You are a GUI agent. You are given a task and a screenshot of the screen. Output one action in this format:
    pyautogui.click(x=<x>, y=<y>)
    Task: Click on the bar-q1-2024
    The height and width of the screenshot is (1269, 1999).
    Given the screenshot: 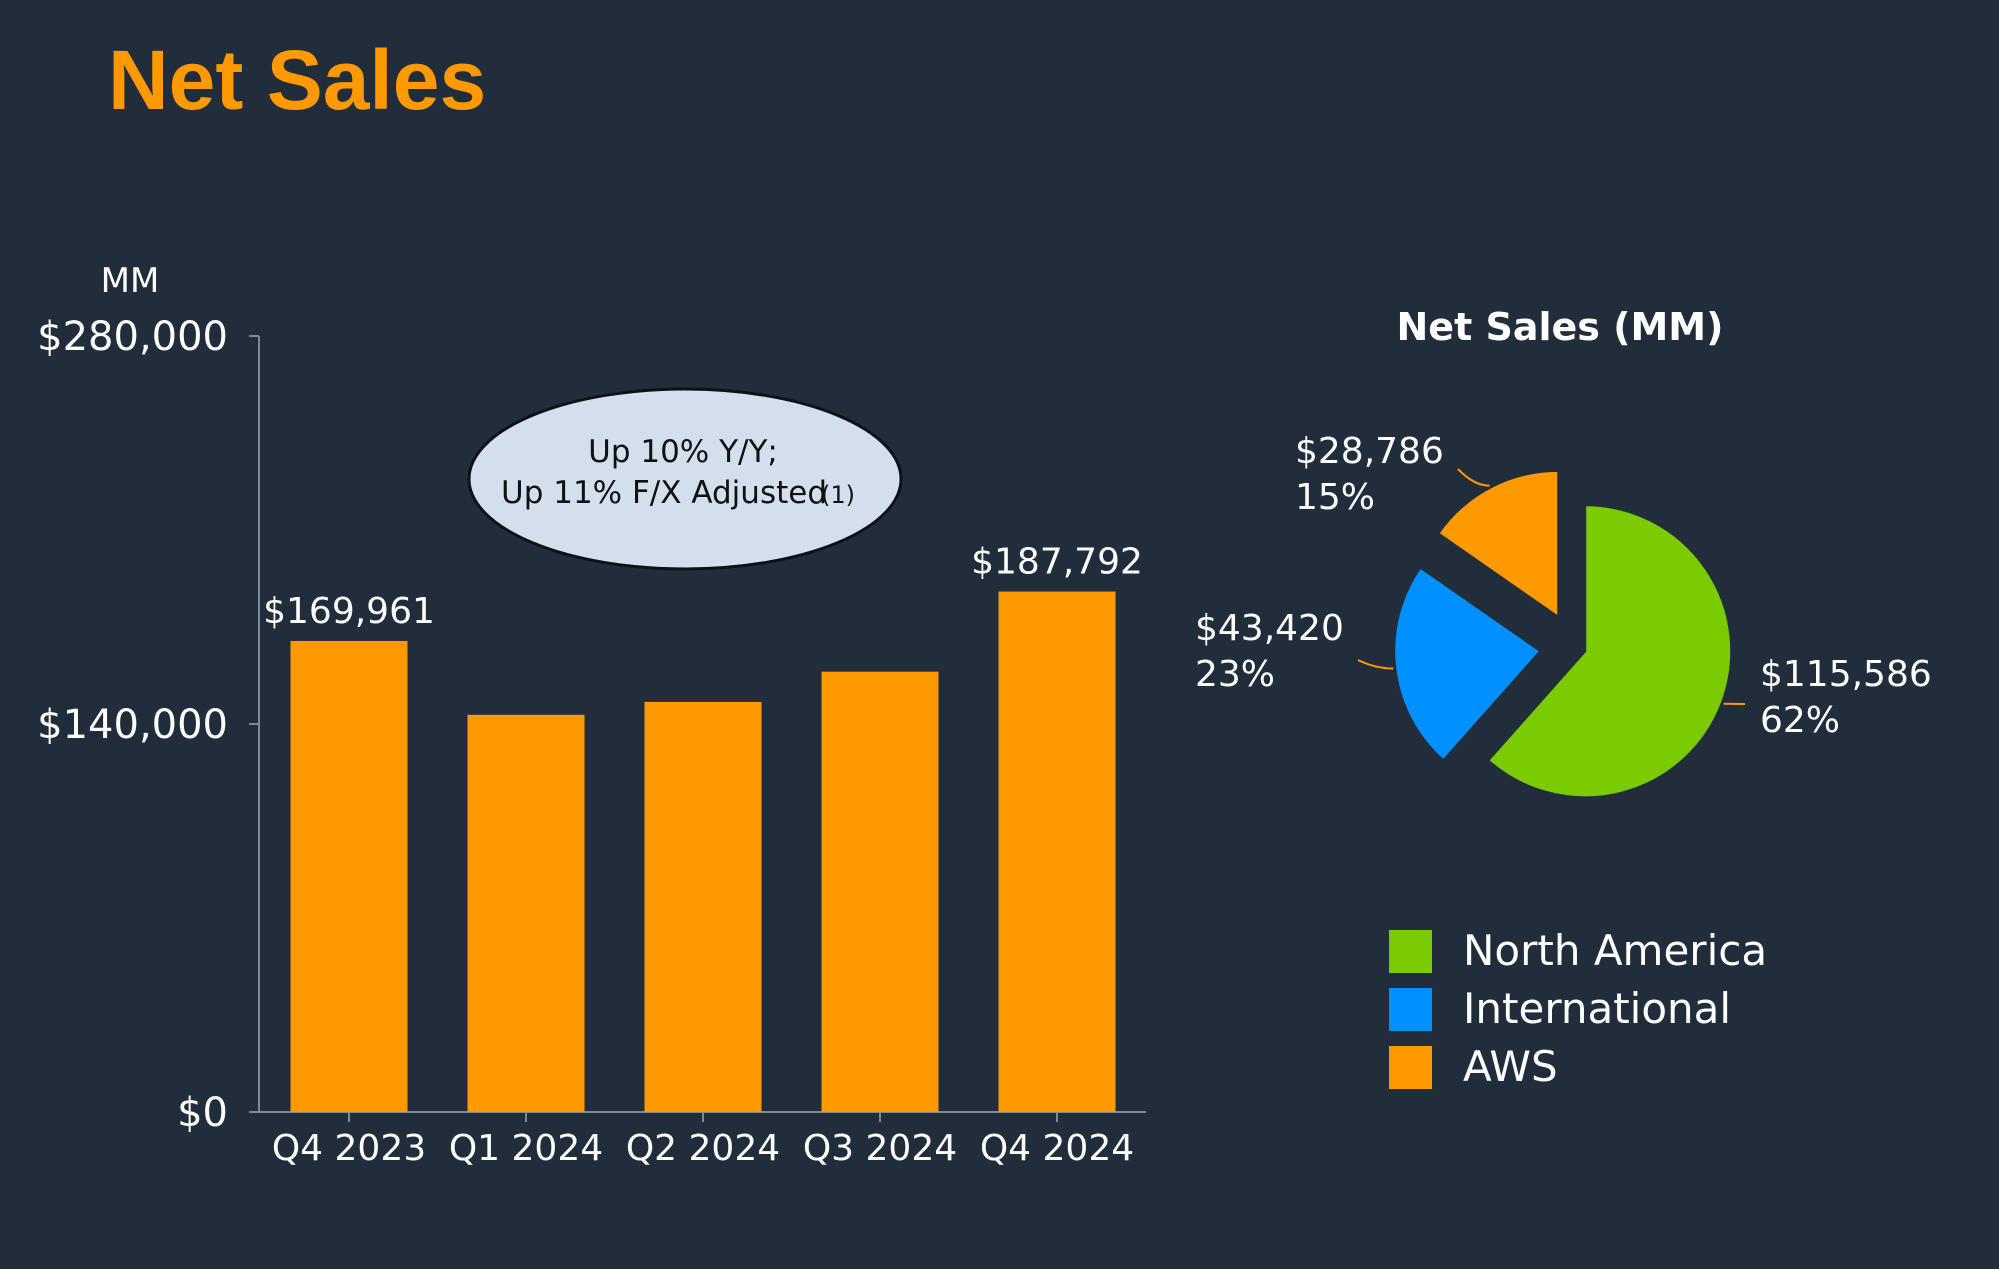 What is the action you would take?
    pyautogui.click(x=526, y=913)
    